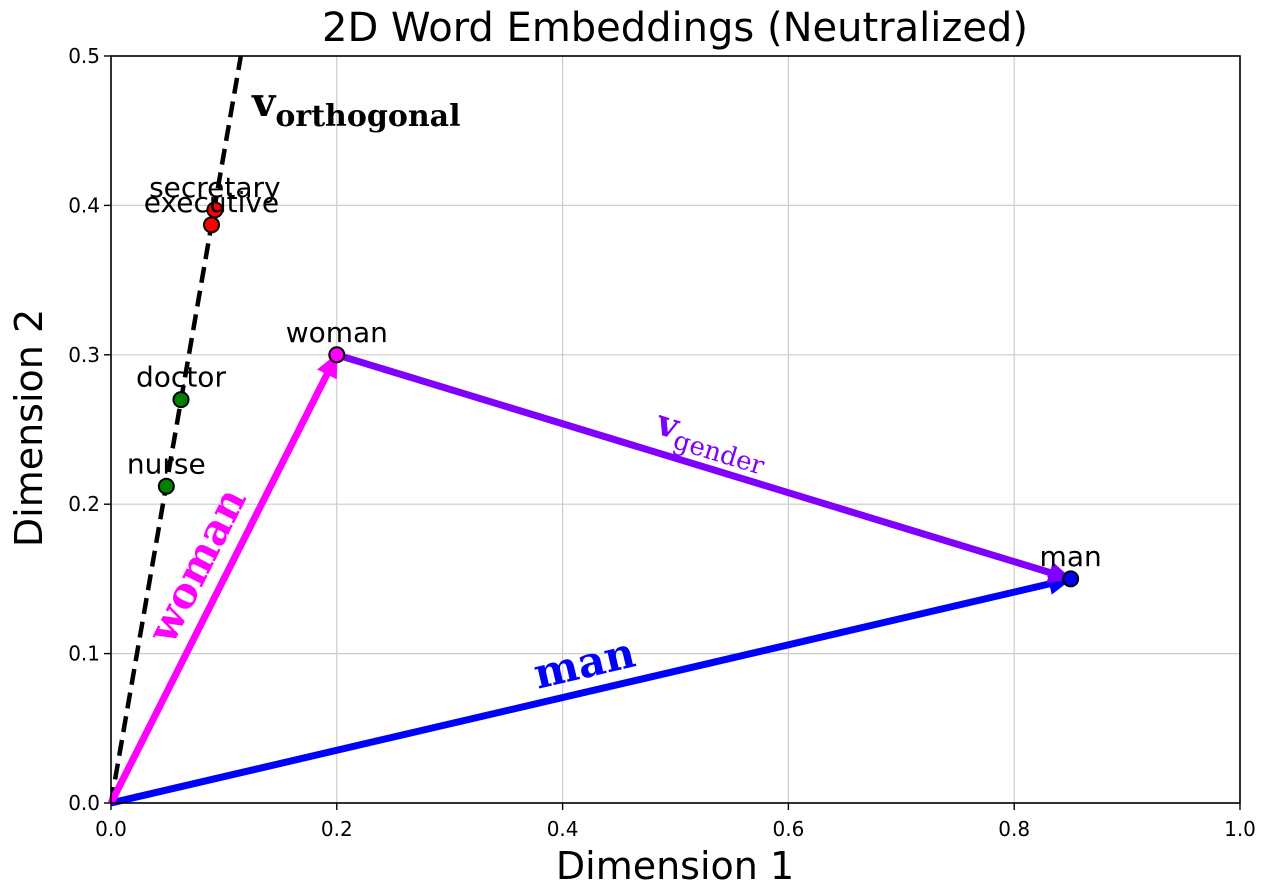  Describe the element at coordinates (211, 225) in the screenshot. I see `point-executive` at that location.